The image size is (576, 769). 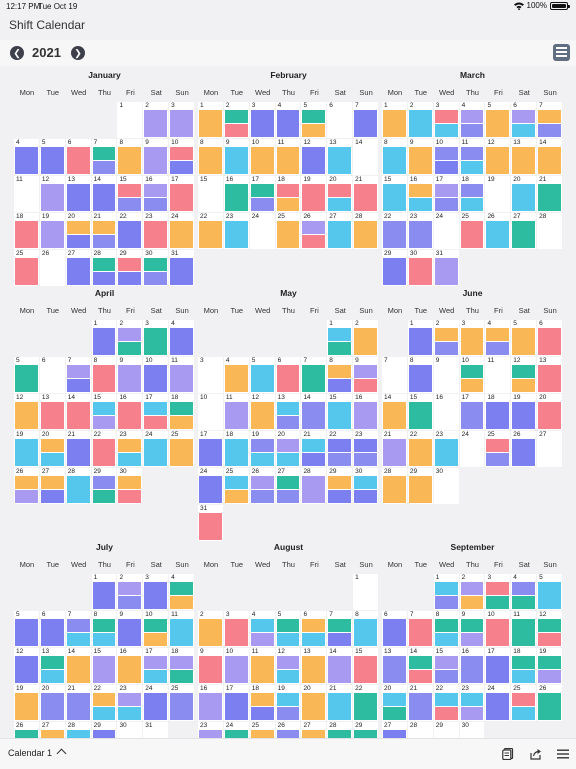 I want to click on chevron-left-icon: ❮, so click(x=17, y=53).